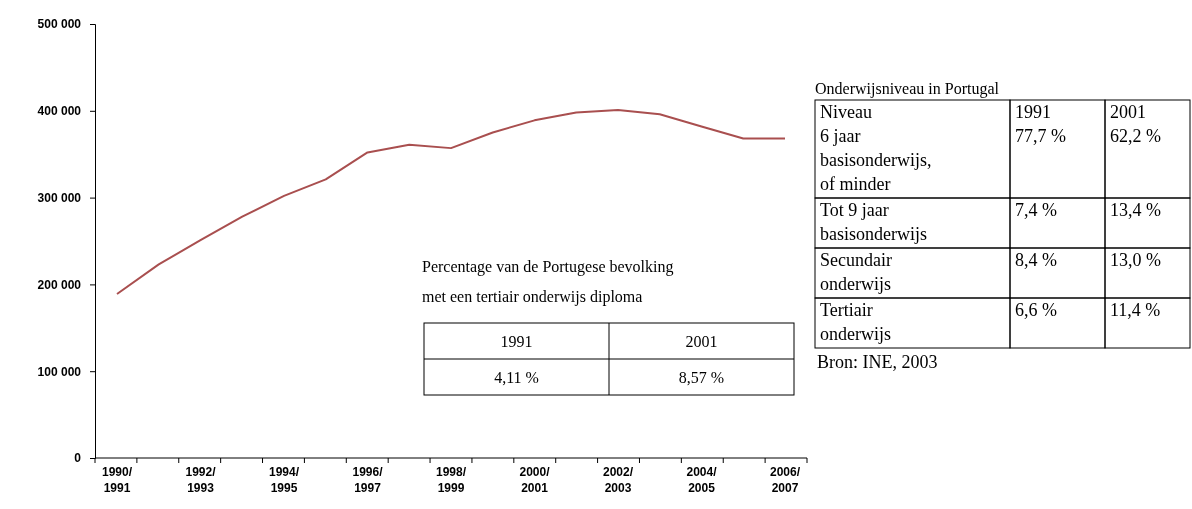 This screenshot has height=509, width=1192. I want to click on x-tick-label: 1996/1997, so click(368, 480).